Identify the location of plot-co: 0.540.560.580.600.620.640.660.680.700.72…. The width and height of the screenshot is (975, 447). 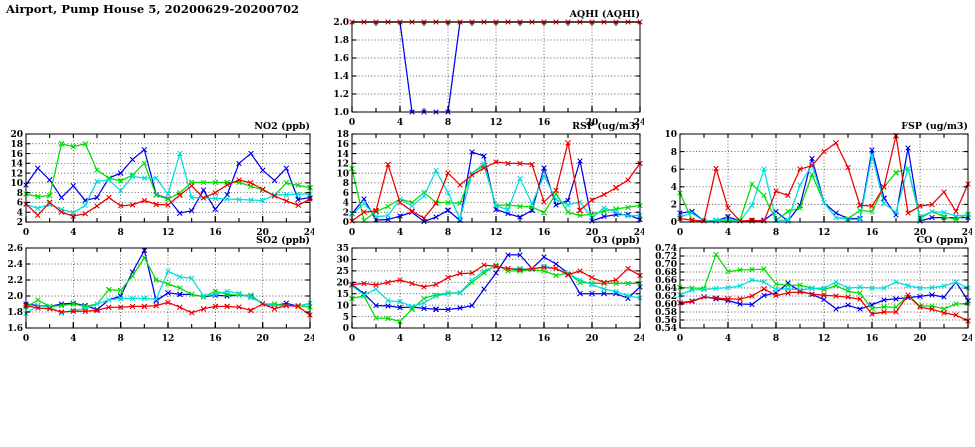
(813, 294).